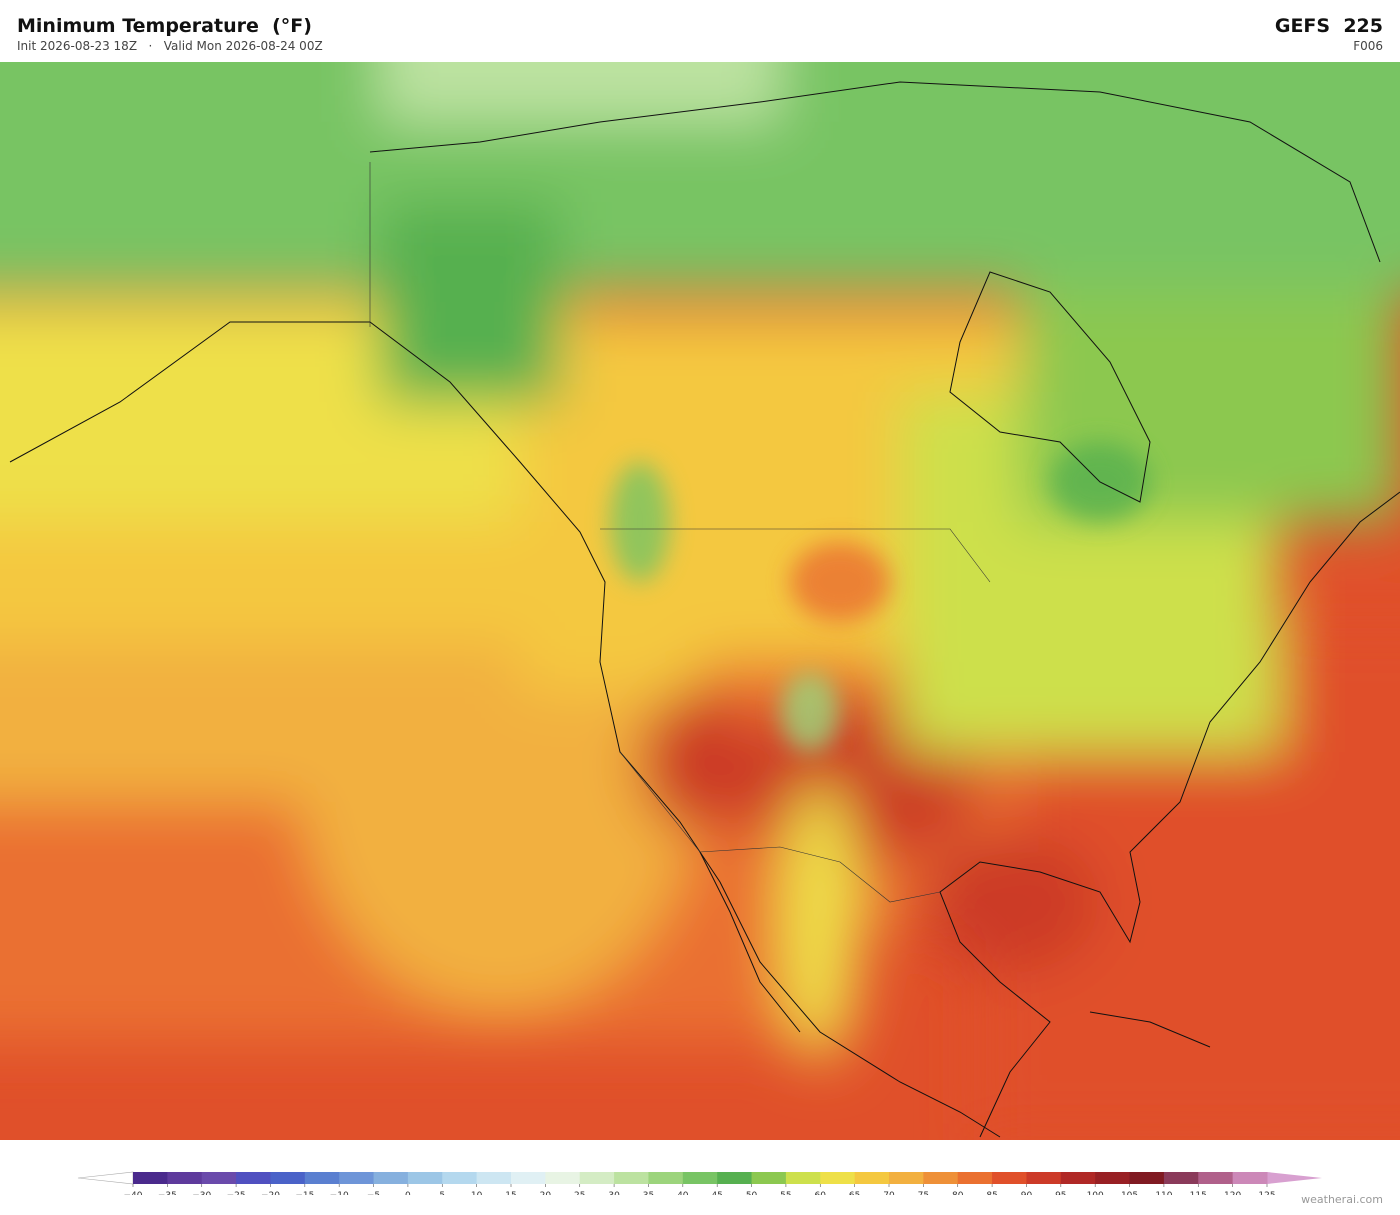  I want to click on init-time: Init 2026-08-23 18Z, so click(77, 46).